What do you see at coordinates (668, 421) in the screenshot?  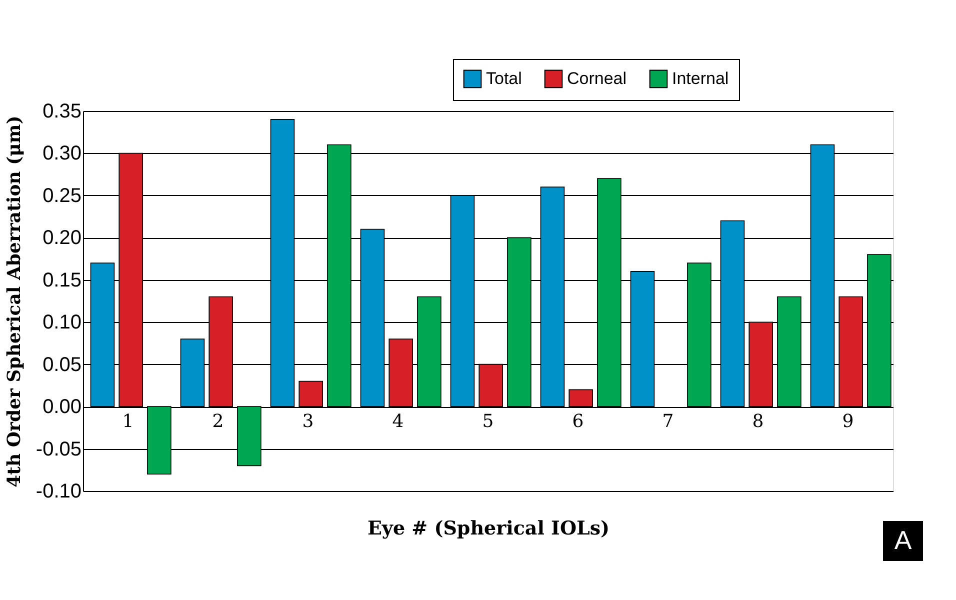 I see `x-tick-label: 7` at bounding box center [668, 421].